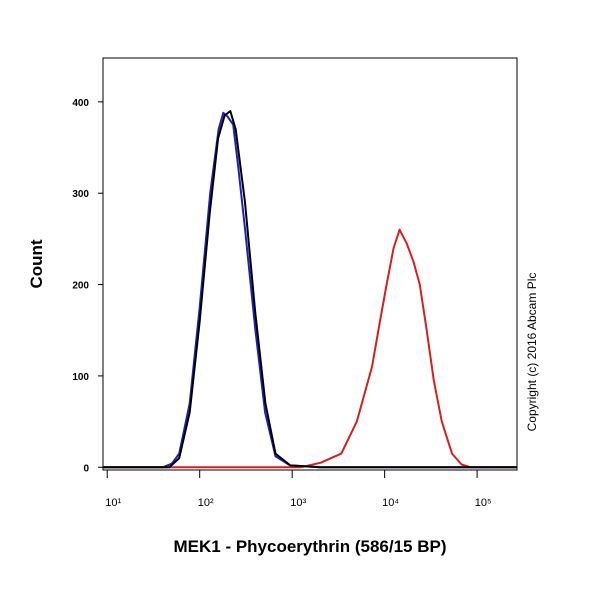  What do you see at coordinates (206, 503) in the screenshot?
I see `x-tick-label: 10²` at bounding box center [206, 503].